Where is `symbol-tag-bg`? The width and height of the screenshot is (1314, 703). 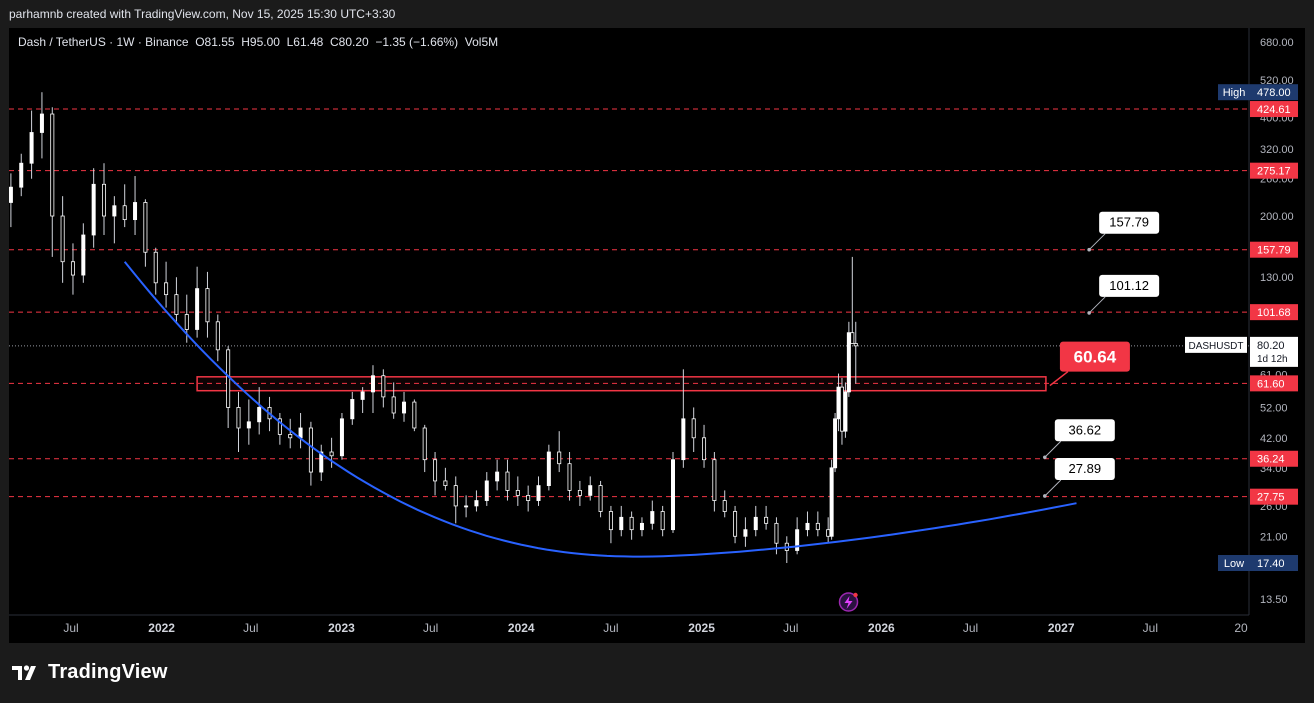 symbol-tag-bg is located at coordinates (1216, 344).